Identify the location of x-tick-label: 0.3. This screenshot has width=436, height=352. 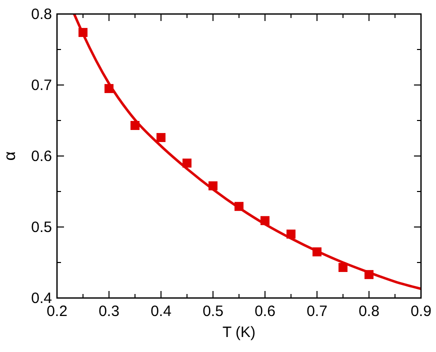
(109, 311).